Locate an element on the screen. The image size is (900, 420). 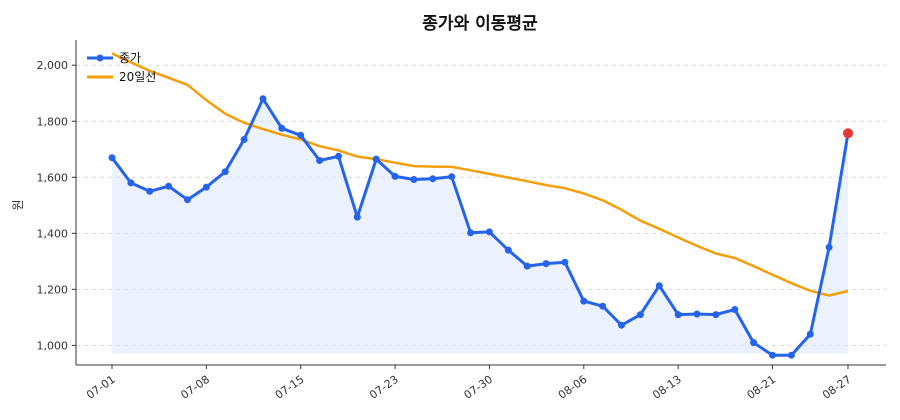
y-tick-label: 1,800 is located at coordinates (53, 121).